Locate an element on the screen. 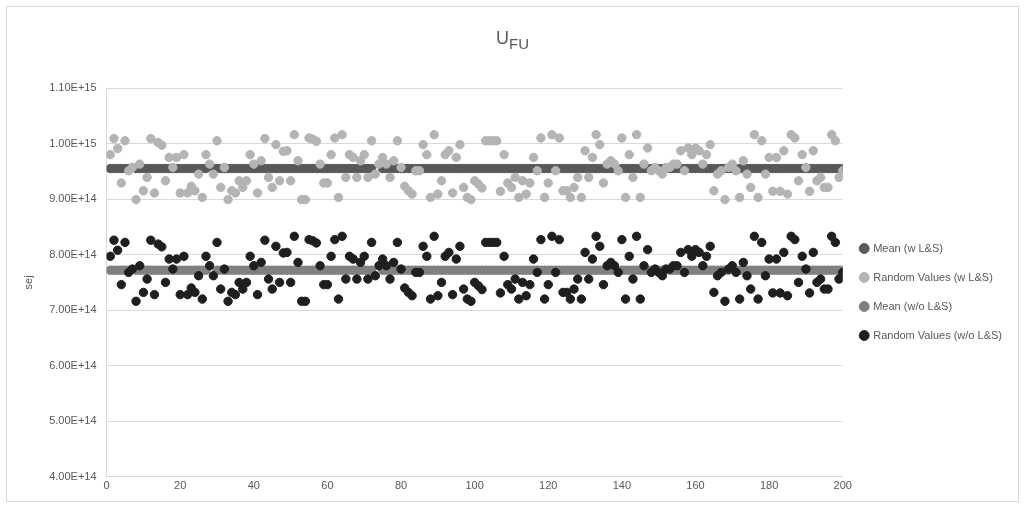 The width and height of the screenshot is (1025, 508). legend-label: Random Values (w L&S) is located at coordinates (933, 276).